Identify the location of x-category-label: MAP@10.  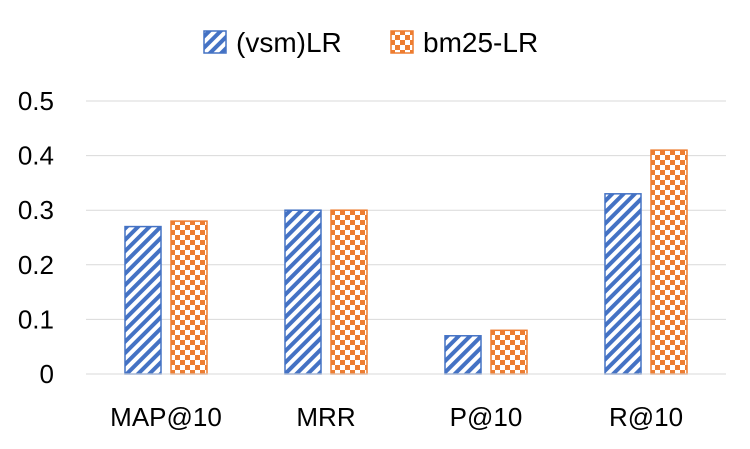
(166, 417).